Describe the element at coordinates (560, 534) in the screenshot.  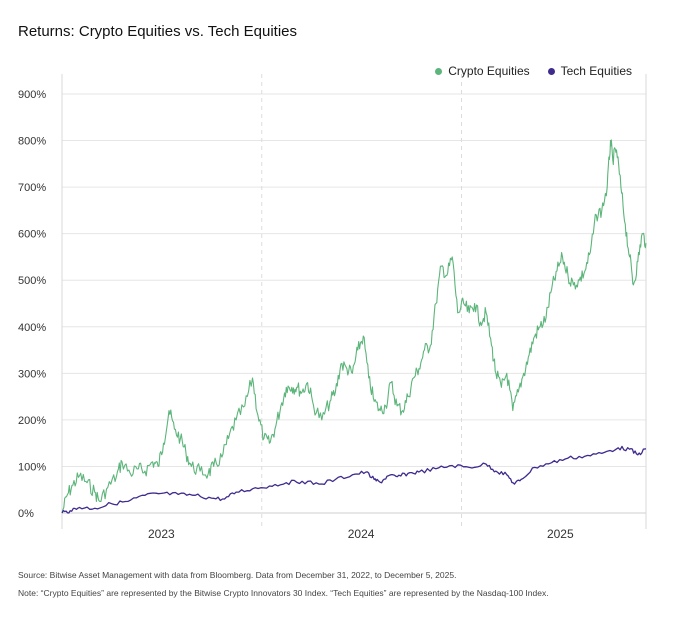
I see `x-tick-label: 2025` at that location.